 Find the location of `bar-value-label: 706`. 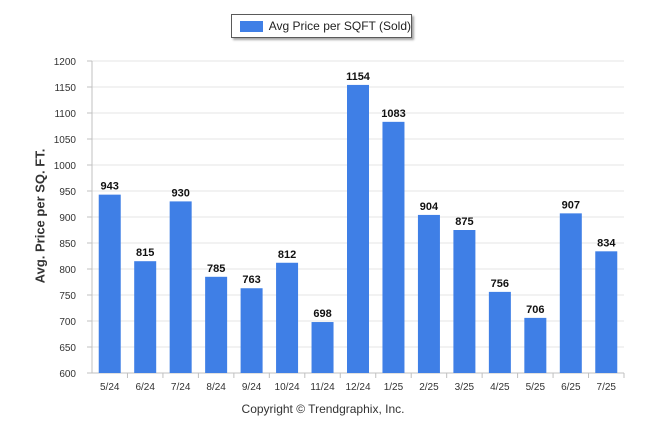

bar-value-label: 706 is located at coordinates (535, 310).